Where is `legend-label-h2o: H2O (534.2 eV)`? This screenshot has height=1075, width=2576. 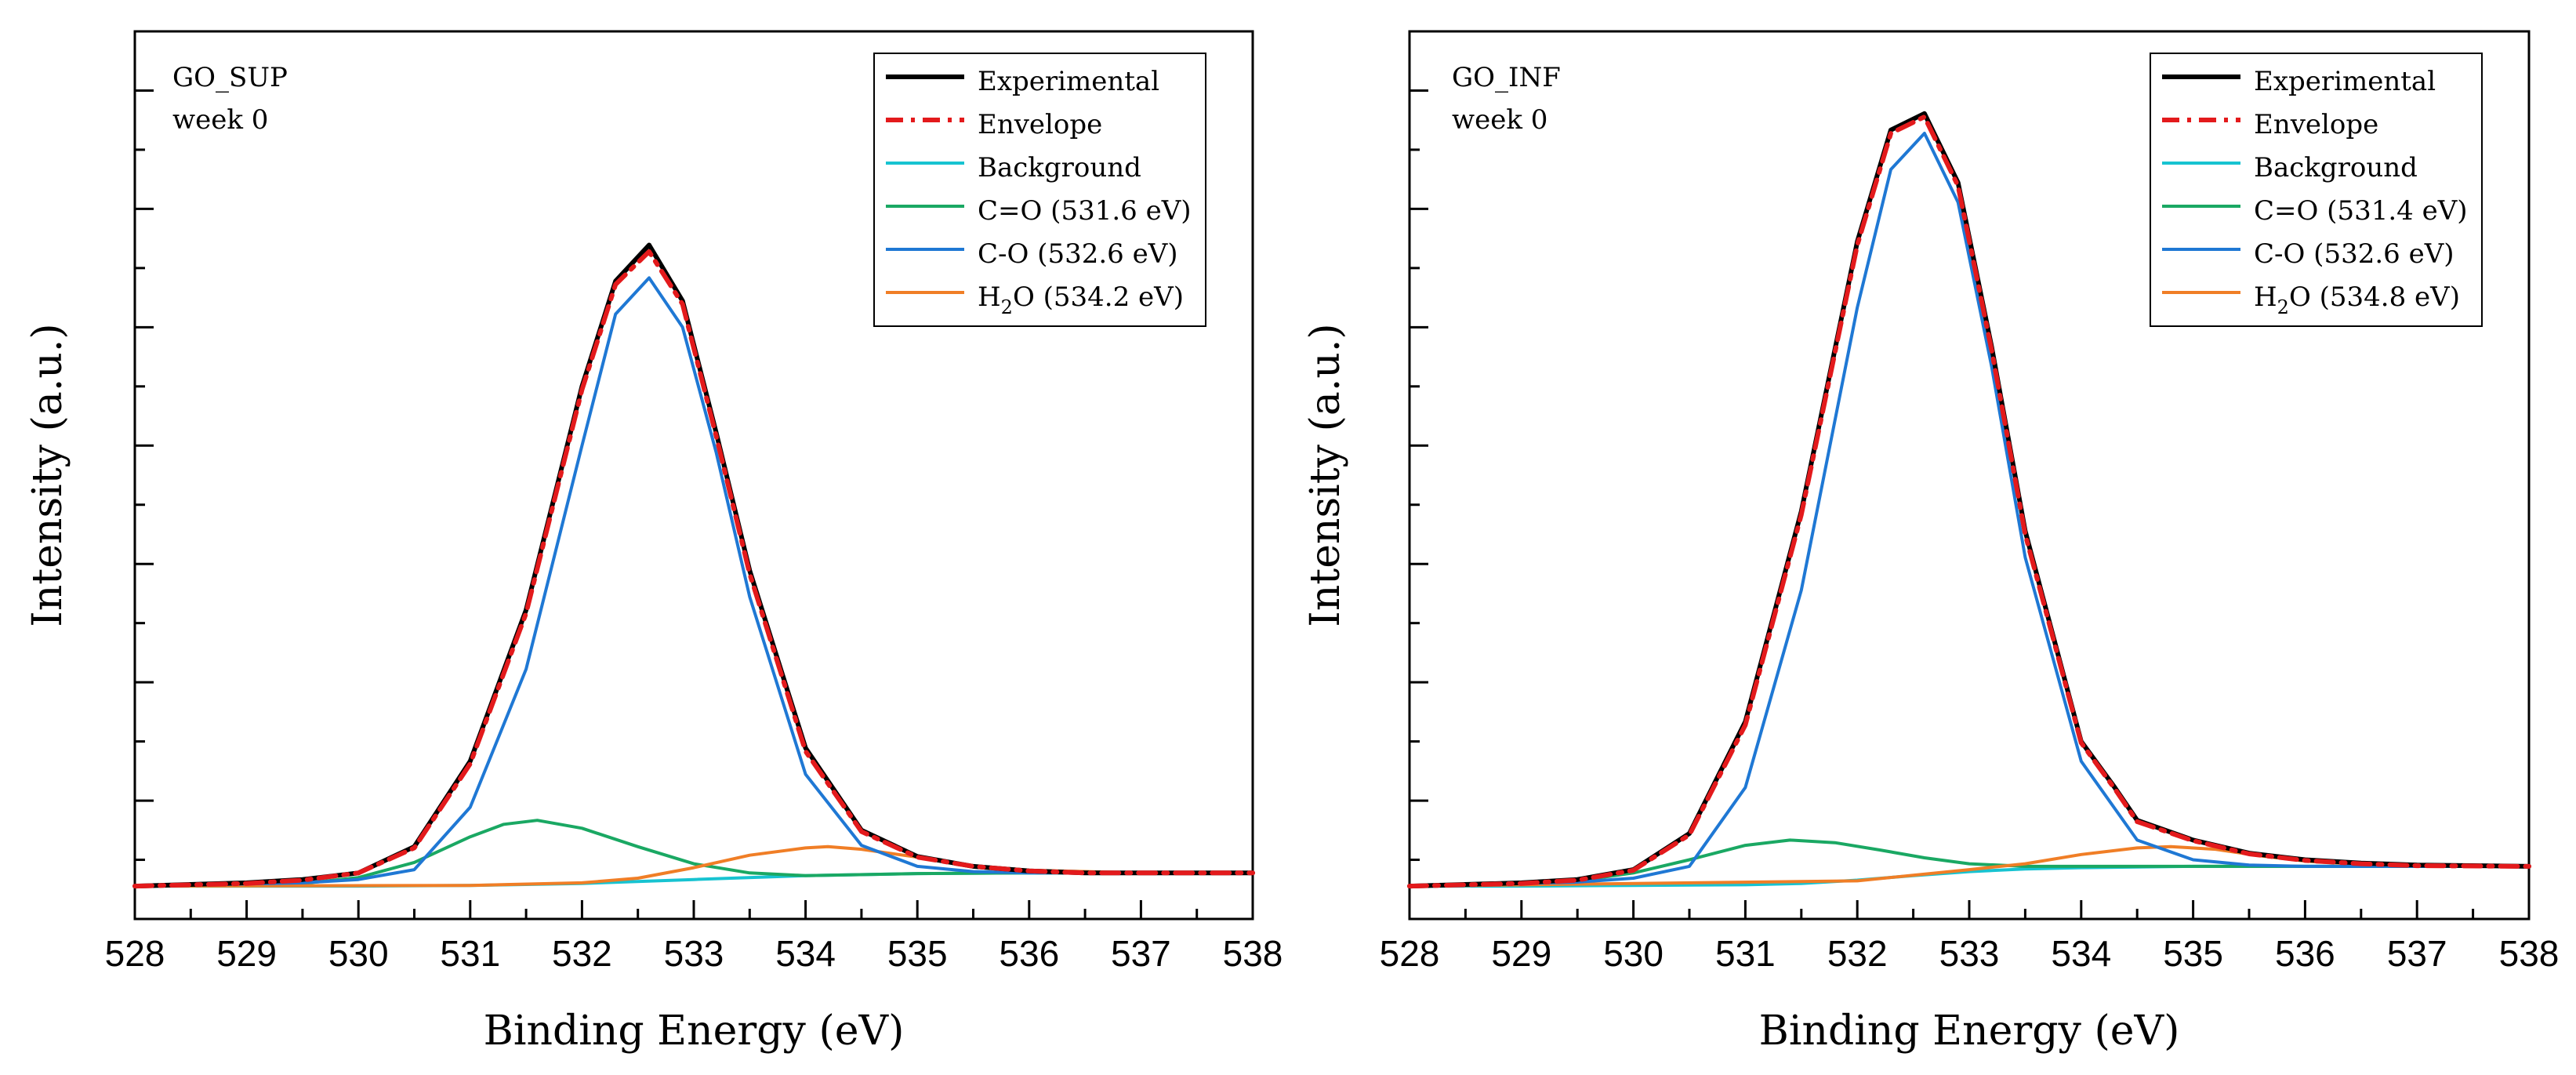 legend-label-h2o: H2O (534.2 eV) is located at coordinates (1081, 299).